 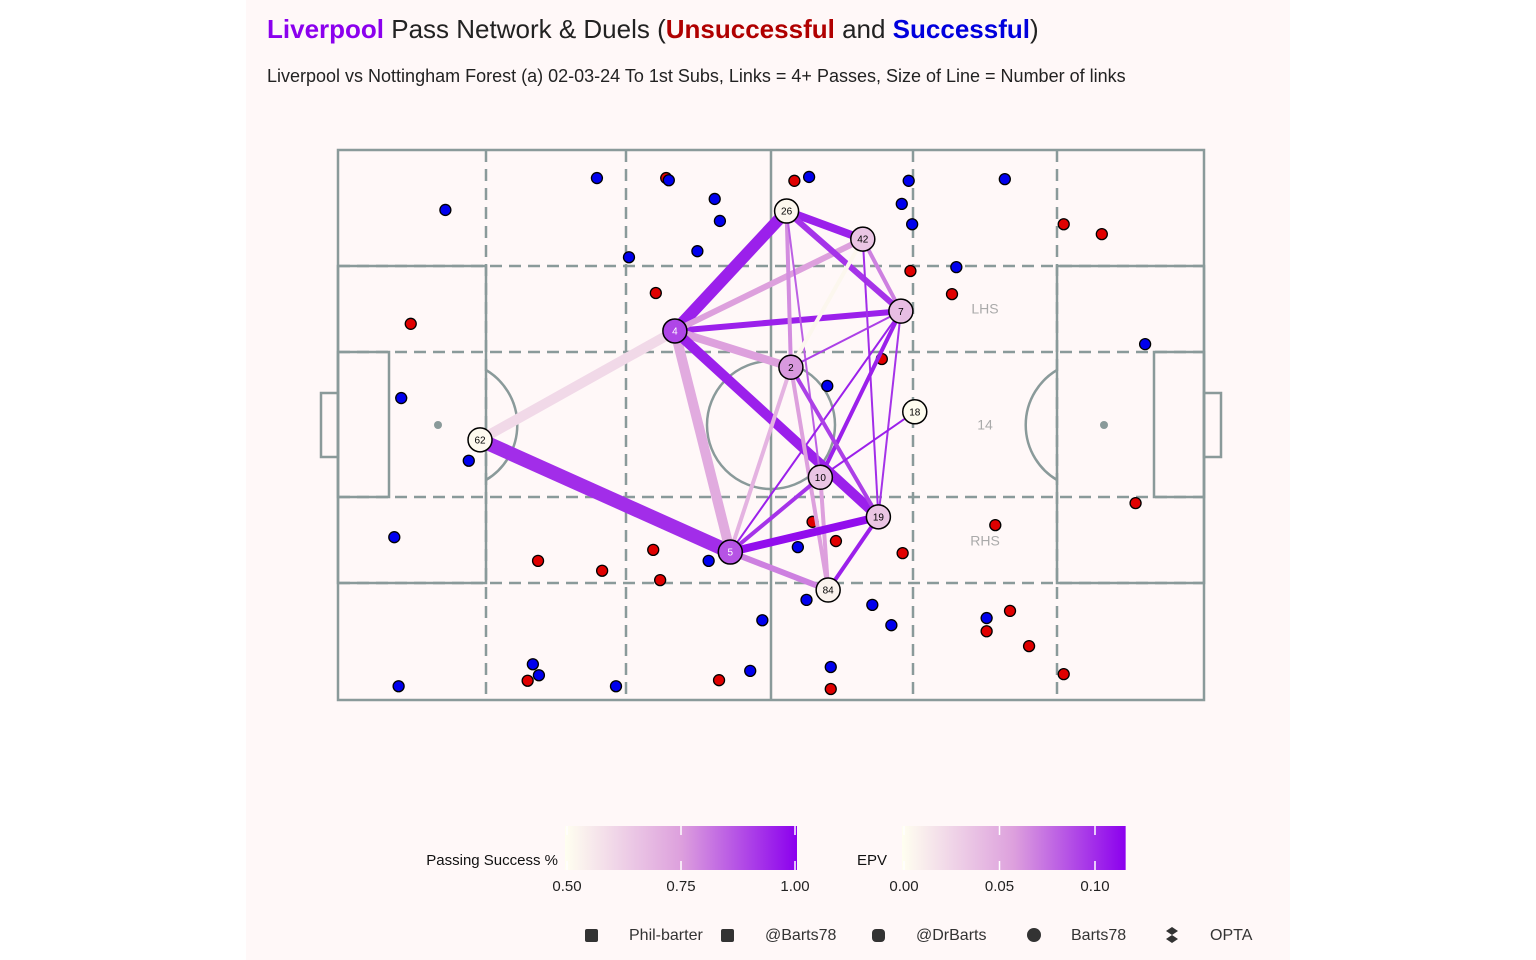 I want to click on title-part: Pass Network & Duels (, so click(x=525, y=29).